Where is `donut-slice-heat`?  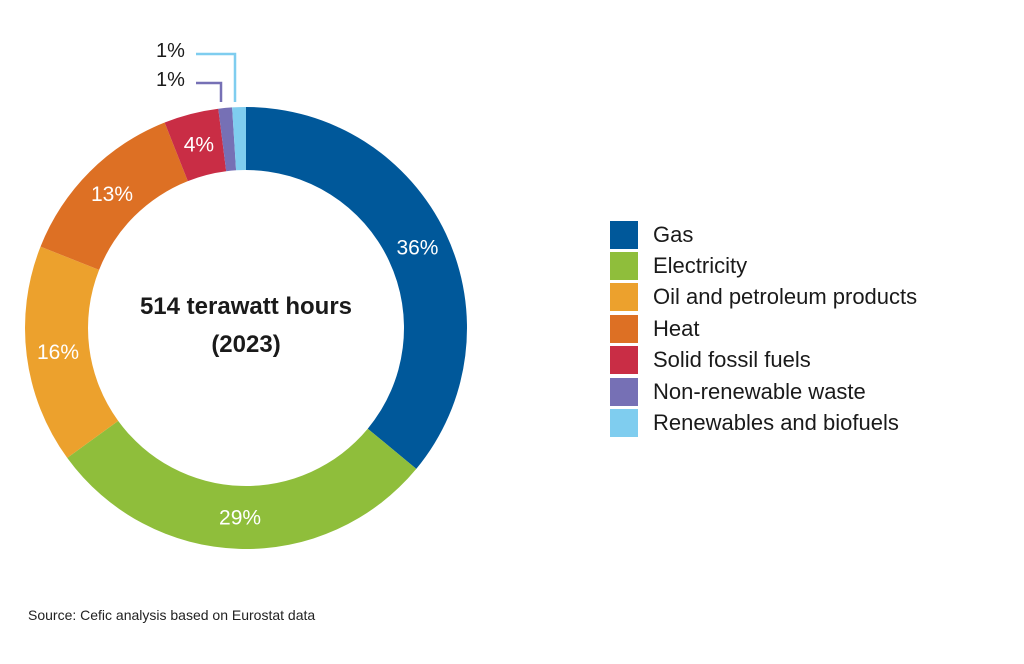
donut-slice-heat is located at coordinates (114, 196).